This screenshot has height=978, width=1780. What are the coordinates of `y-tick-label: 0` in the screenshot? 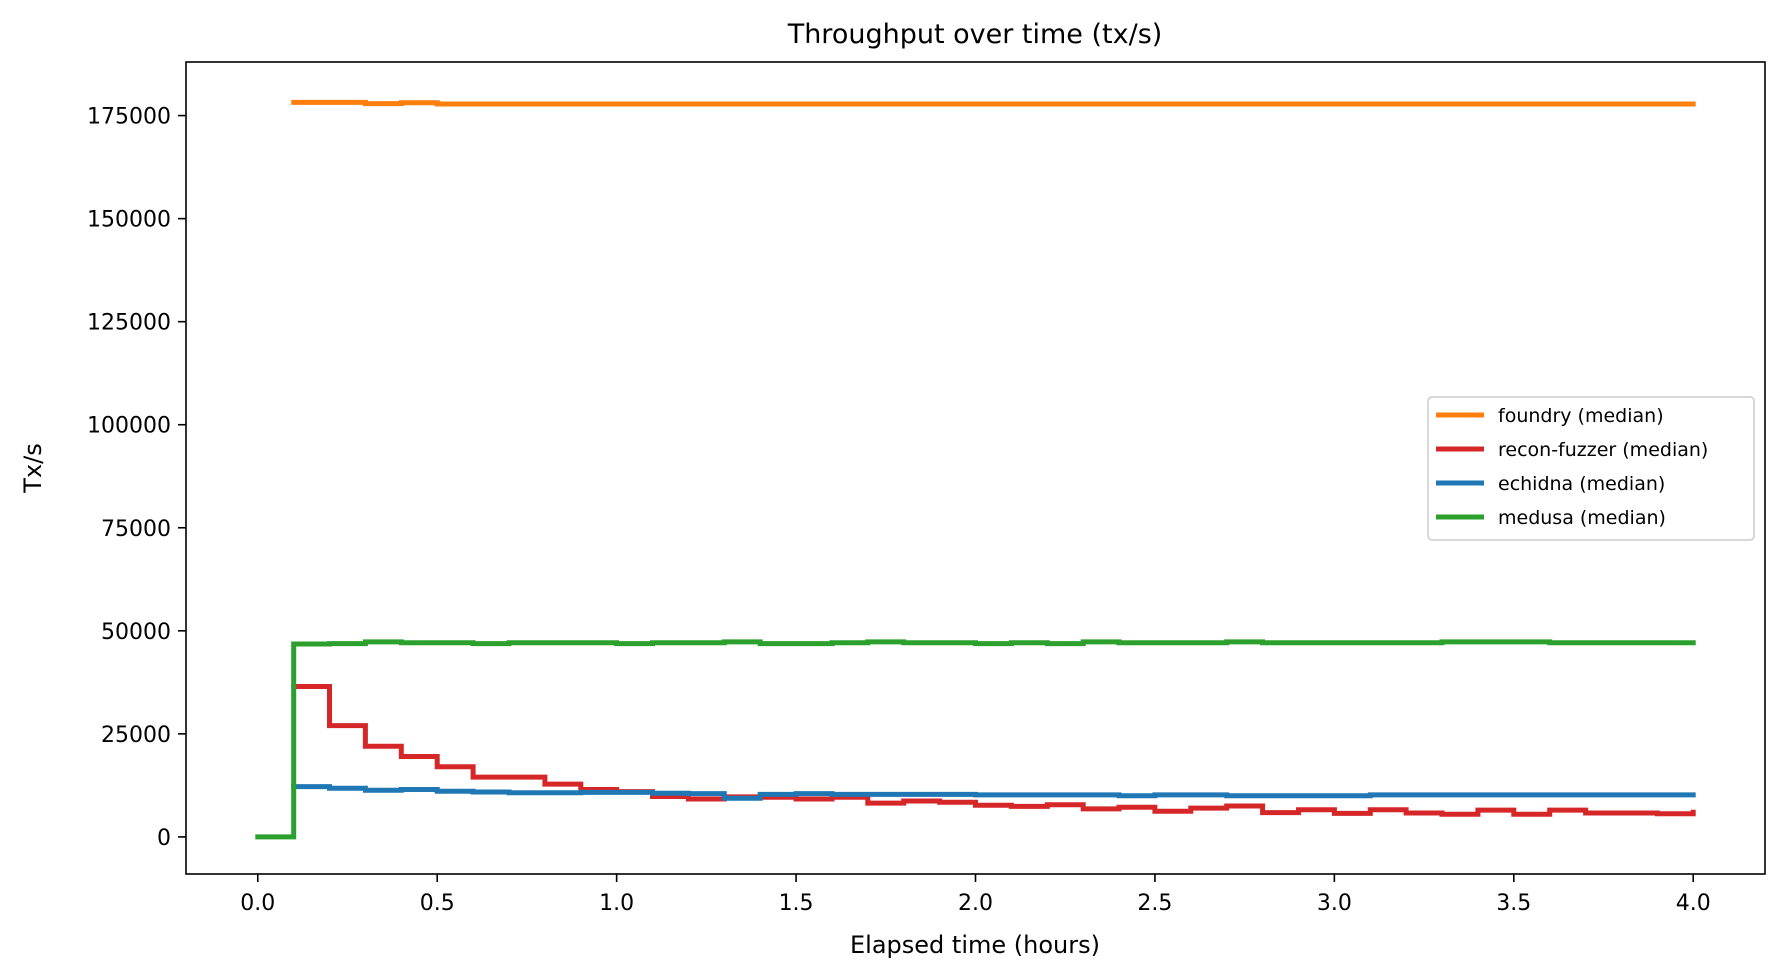 It's located at (164, 838).